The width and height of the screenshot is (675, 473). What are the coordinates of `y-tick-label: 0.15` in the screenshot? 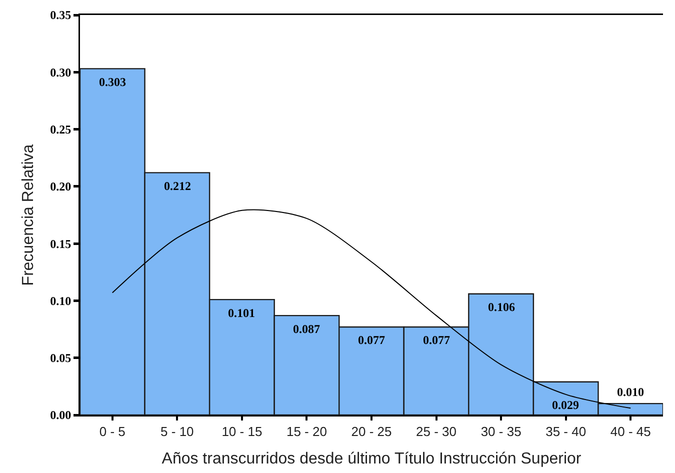 It's located at (61, 243).